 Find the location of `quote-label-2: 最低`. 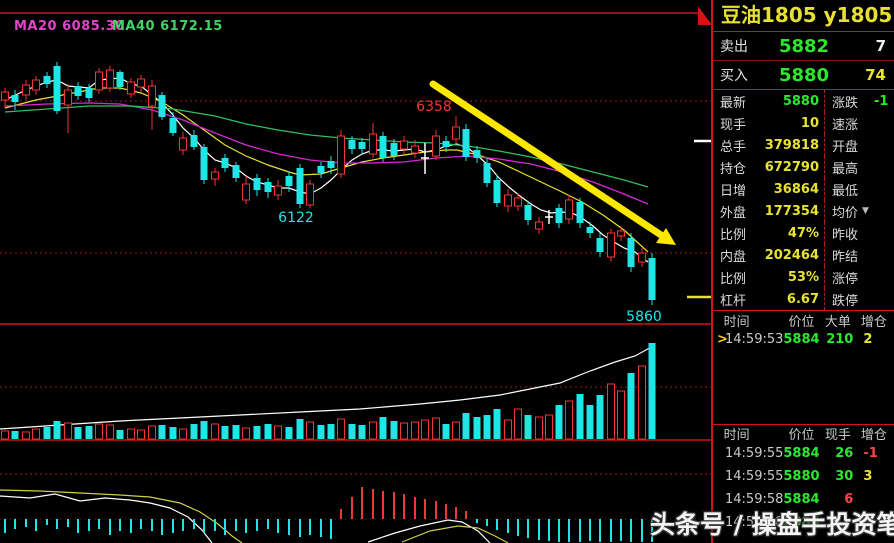

quote-label-2: 最低 is located at coordinates (845, 191).